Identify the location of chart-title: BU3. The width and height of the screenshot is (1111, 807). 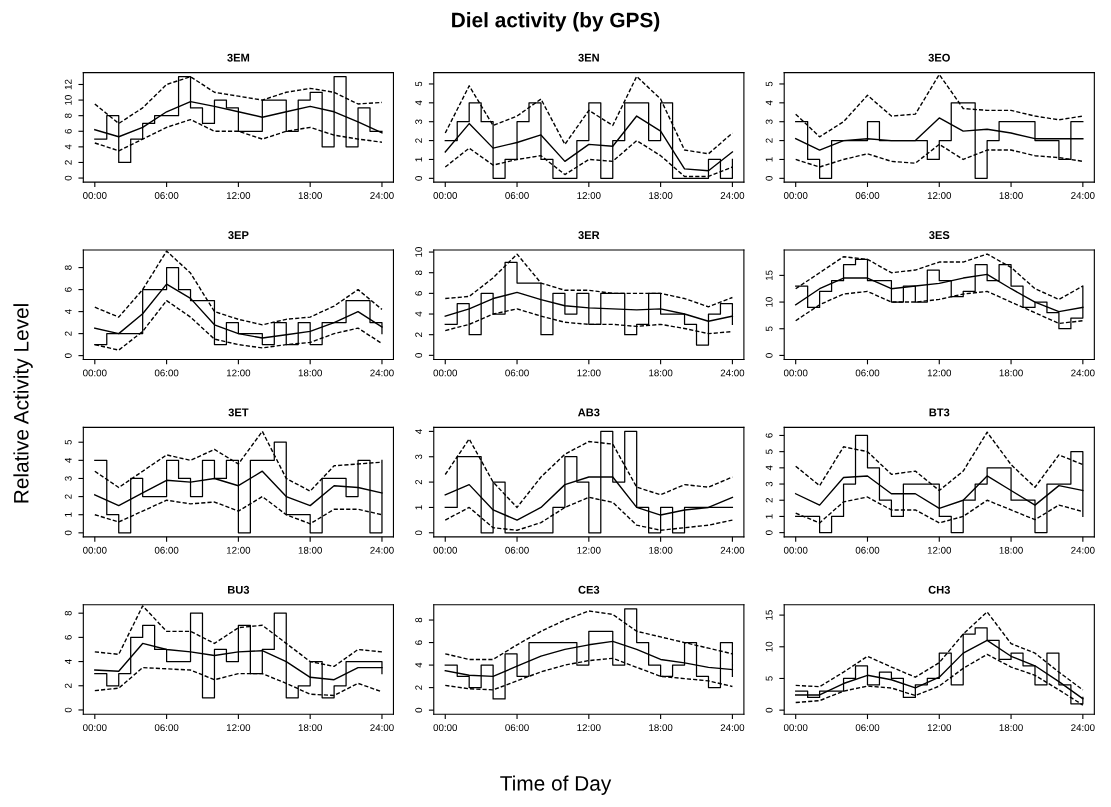
(239, 589).